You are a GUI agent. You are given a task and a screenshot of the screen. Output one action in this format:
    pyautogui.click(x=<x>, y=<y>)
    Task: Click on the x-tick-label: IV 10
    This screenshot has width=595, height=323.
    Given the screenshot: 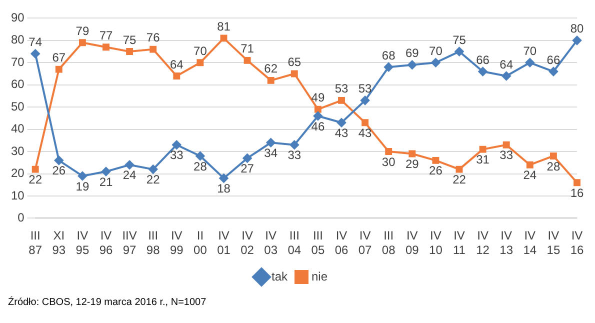 What is the action you would take?
    pyautogui.click(x=436, y=243)
    